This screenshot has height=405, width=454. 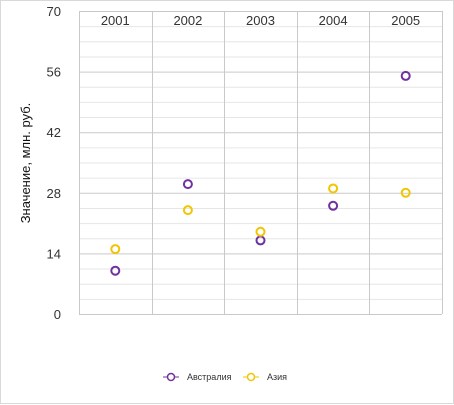 What do you see at coordinates (209, 377) in the screenshot?
I see `legend-label: Австралия` at bounding box center [209, 377].